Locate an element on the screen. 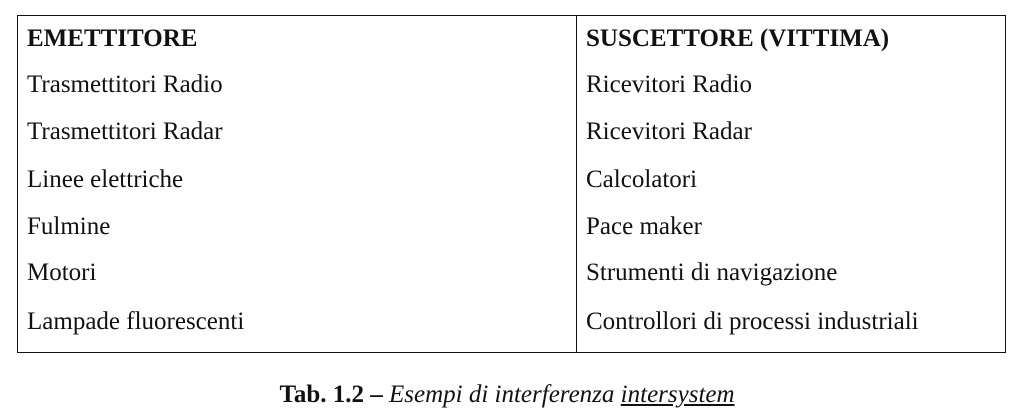 The height and width of the screenshot is (412, 1014). table-cell-victim: Ricevitori Radio is located at coordinates (669, 84).